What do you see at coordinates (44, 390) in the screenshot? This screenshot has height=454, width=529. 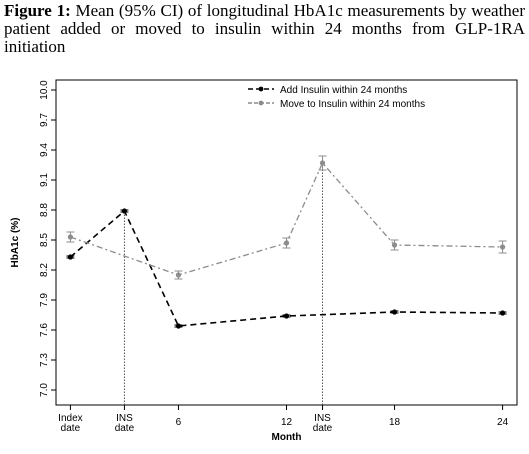 I see `y-tick-label: 7.0` at bounding box center [44, 390].